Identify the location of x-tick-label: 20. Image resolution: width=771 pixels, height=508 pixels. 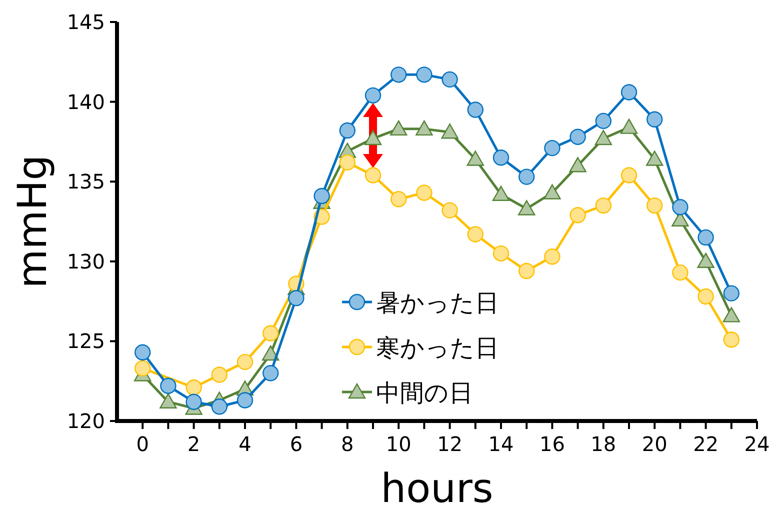
(655, 444).